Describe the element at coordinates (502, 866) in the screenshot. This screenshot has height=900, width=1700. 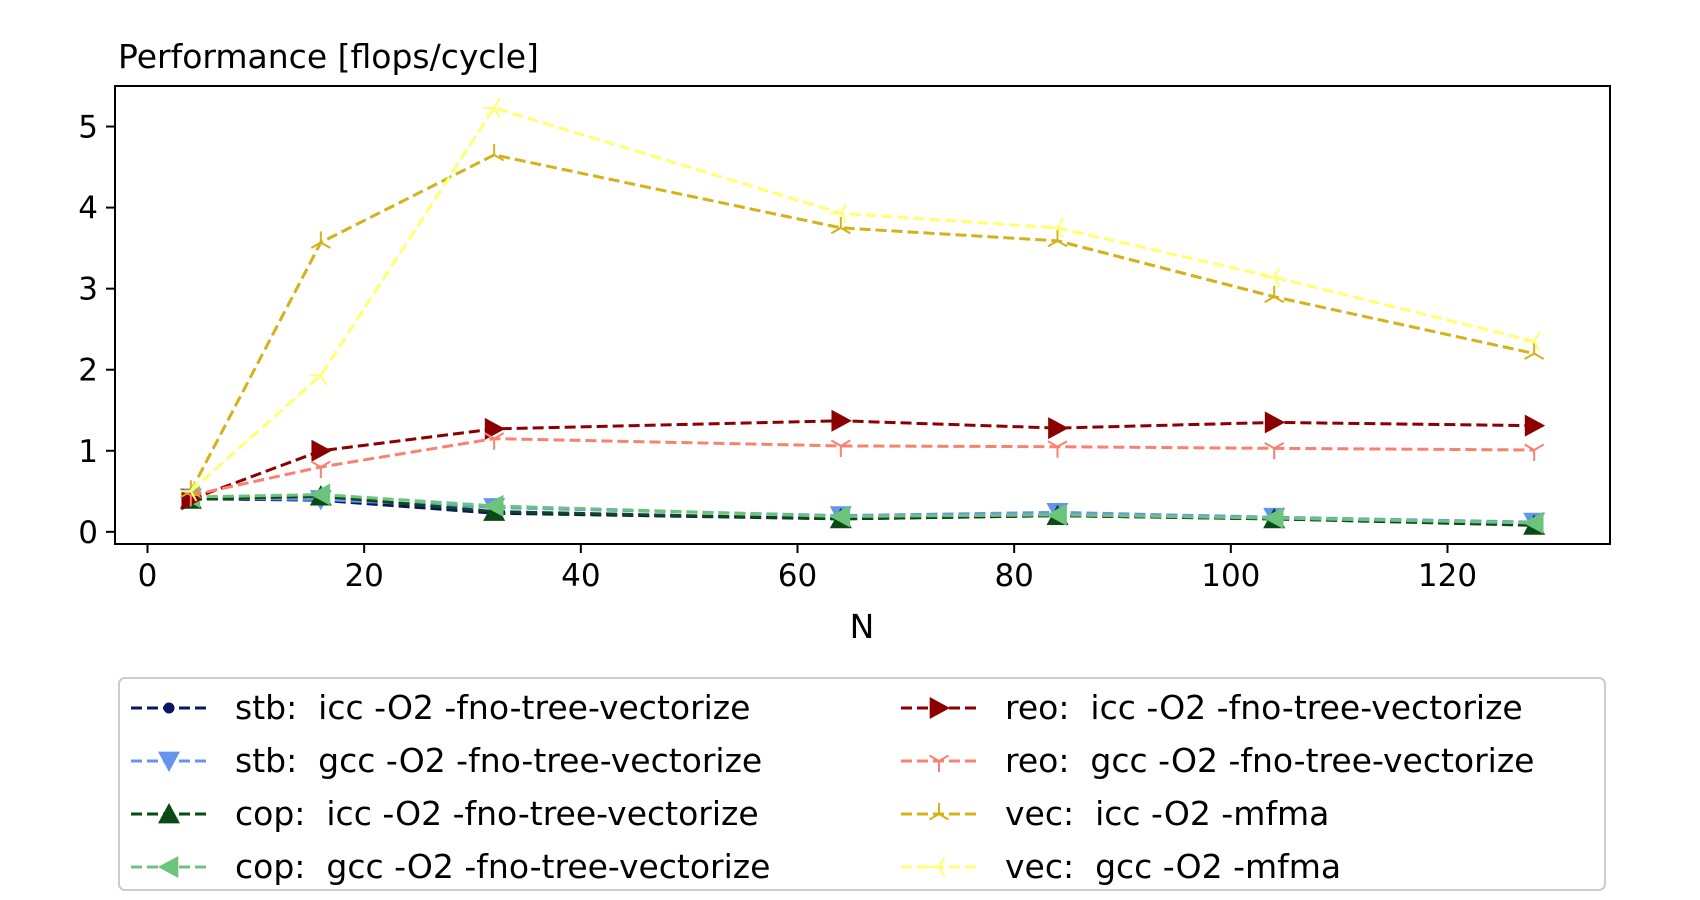
I see `legend-label: cop: gcc -O2 -fno-tree-vectorize` at that location.